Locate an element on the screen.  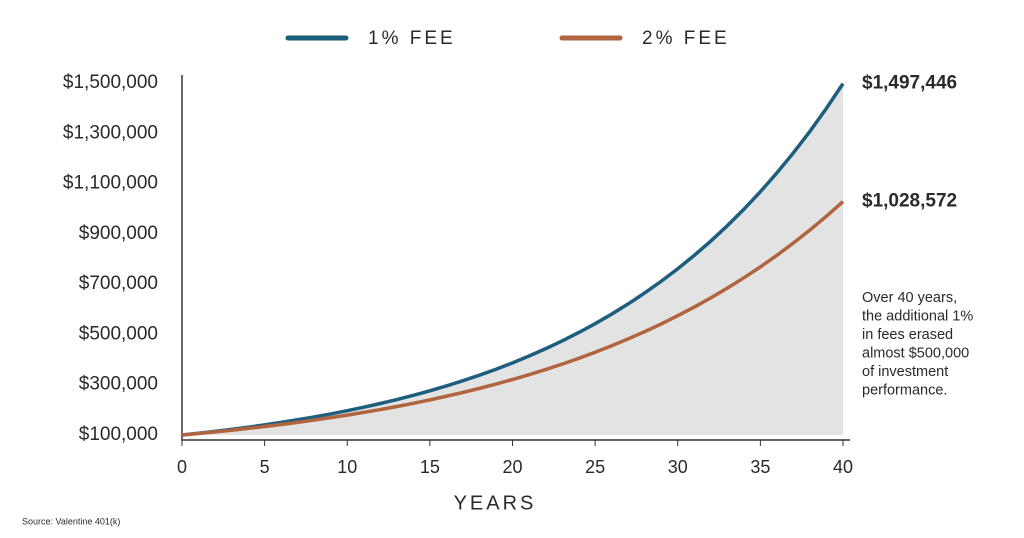
x-tick-label: 40 is located at coordinates (843, 467).